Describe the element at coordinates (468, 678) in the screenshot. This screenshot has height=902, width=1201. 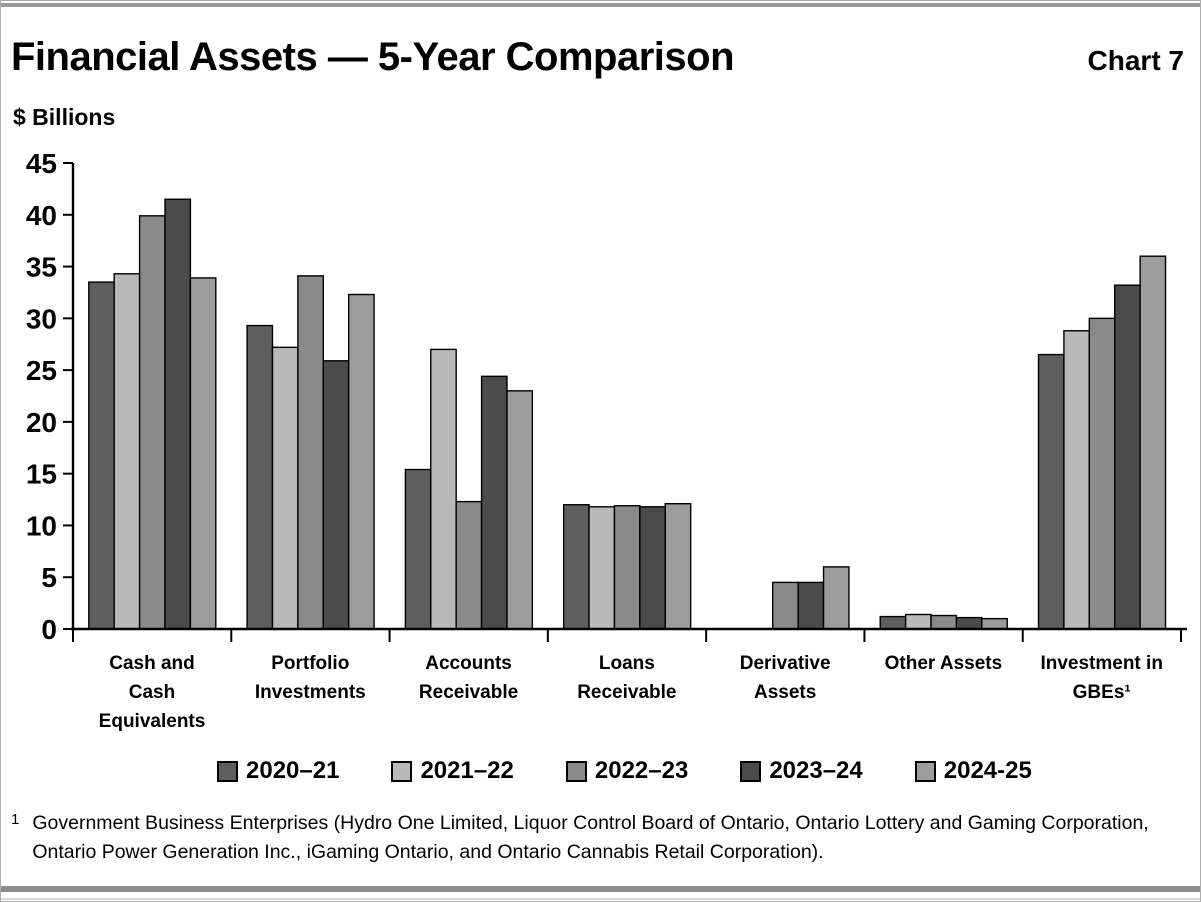
I see `category-label-accounts-receivable: Accounts Receivable` at that location.